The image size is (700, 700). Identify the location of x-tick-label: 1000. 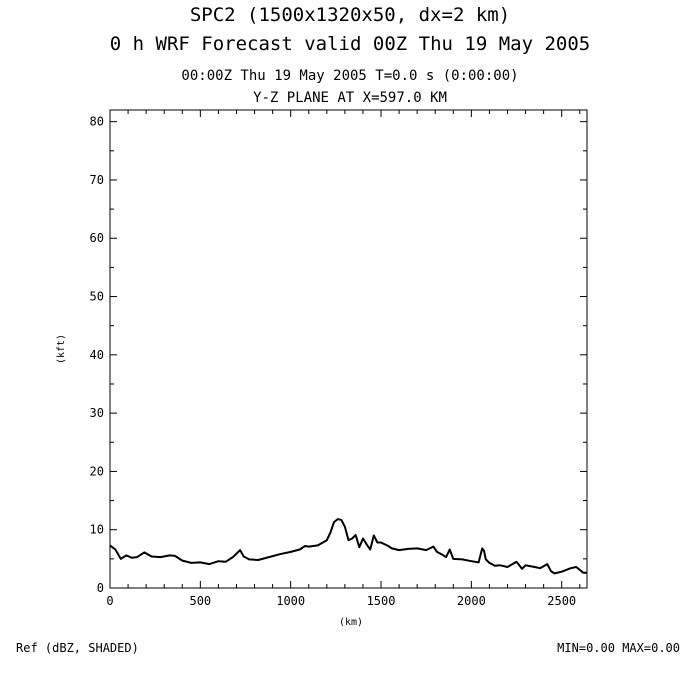
(290, 601).